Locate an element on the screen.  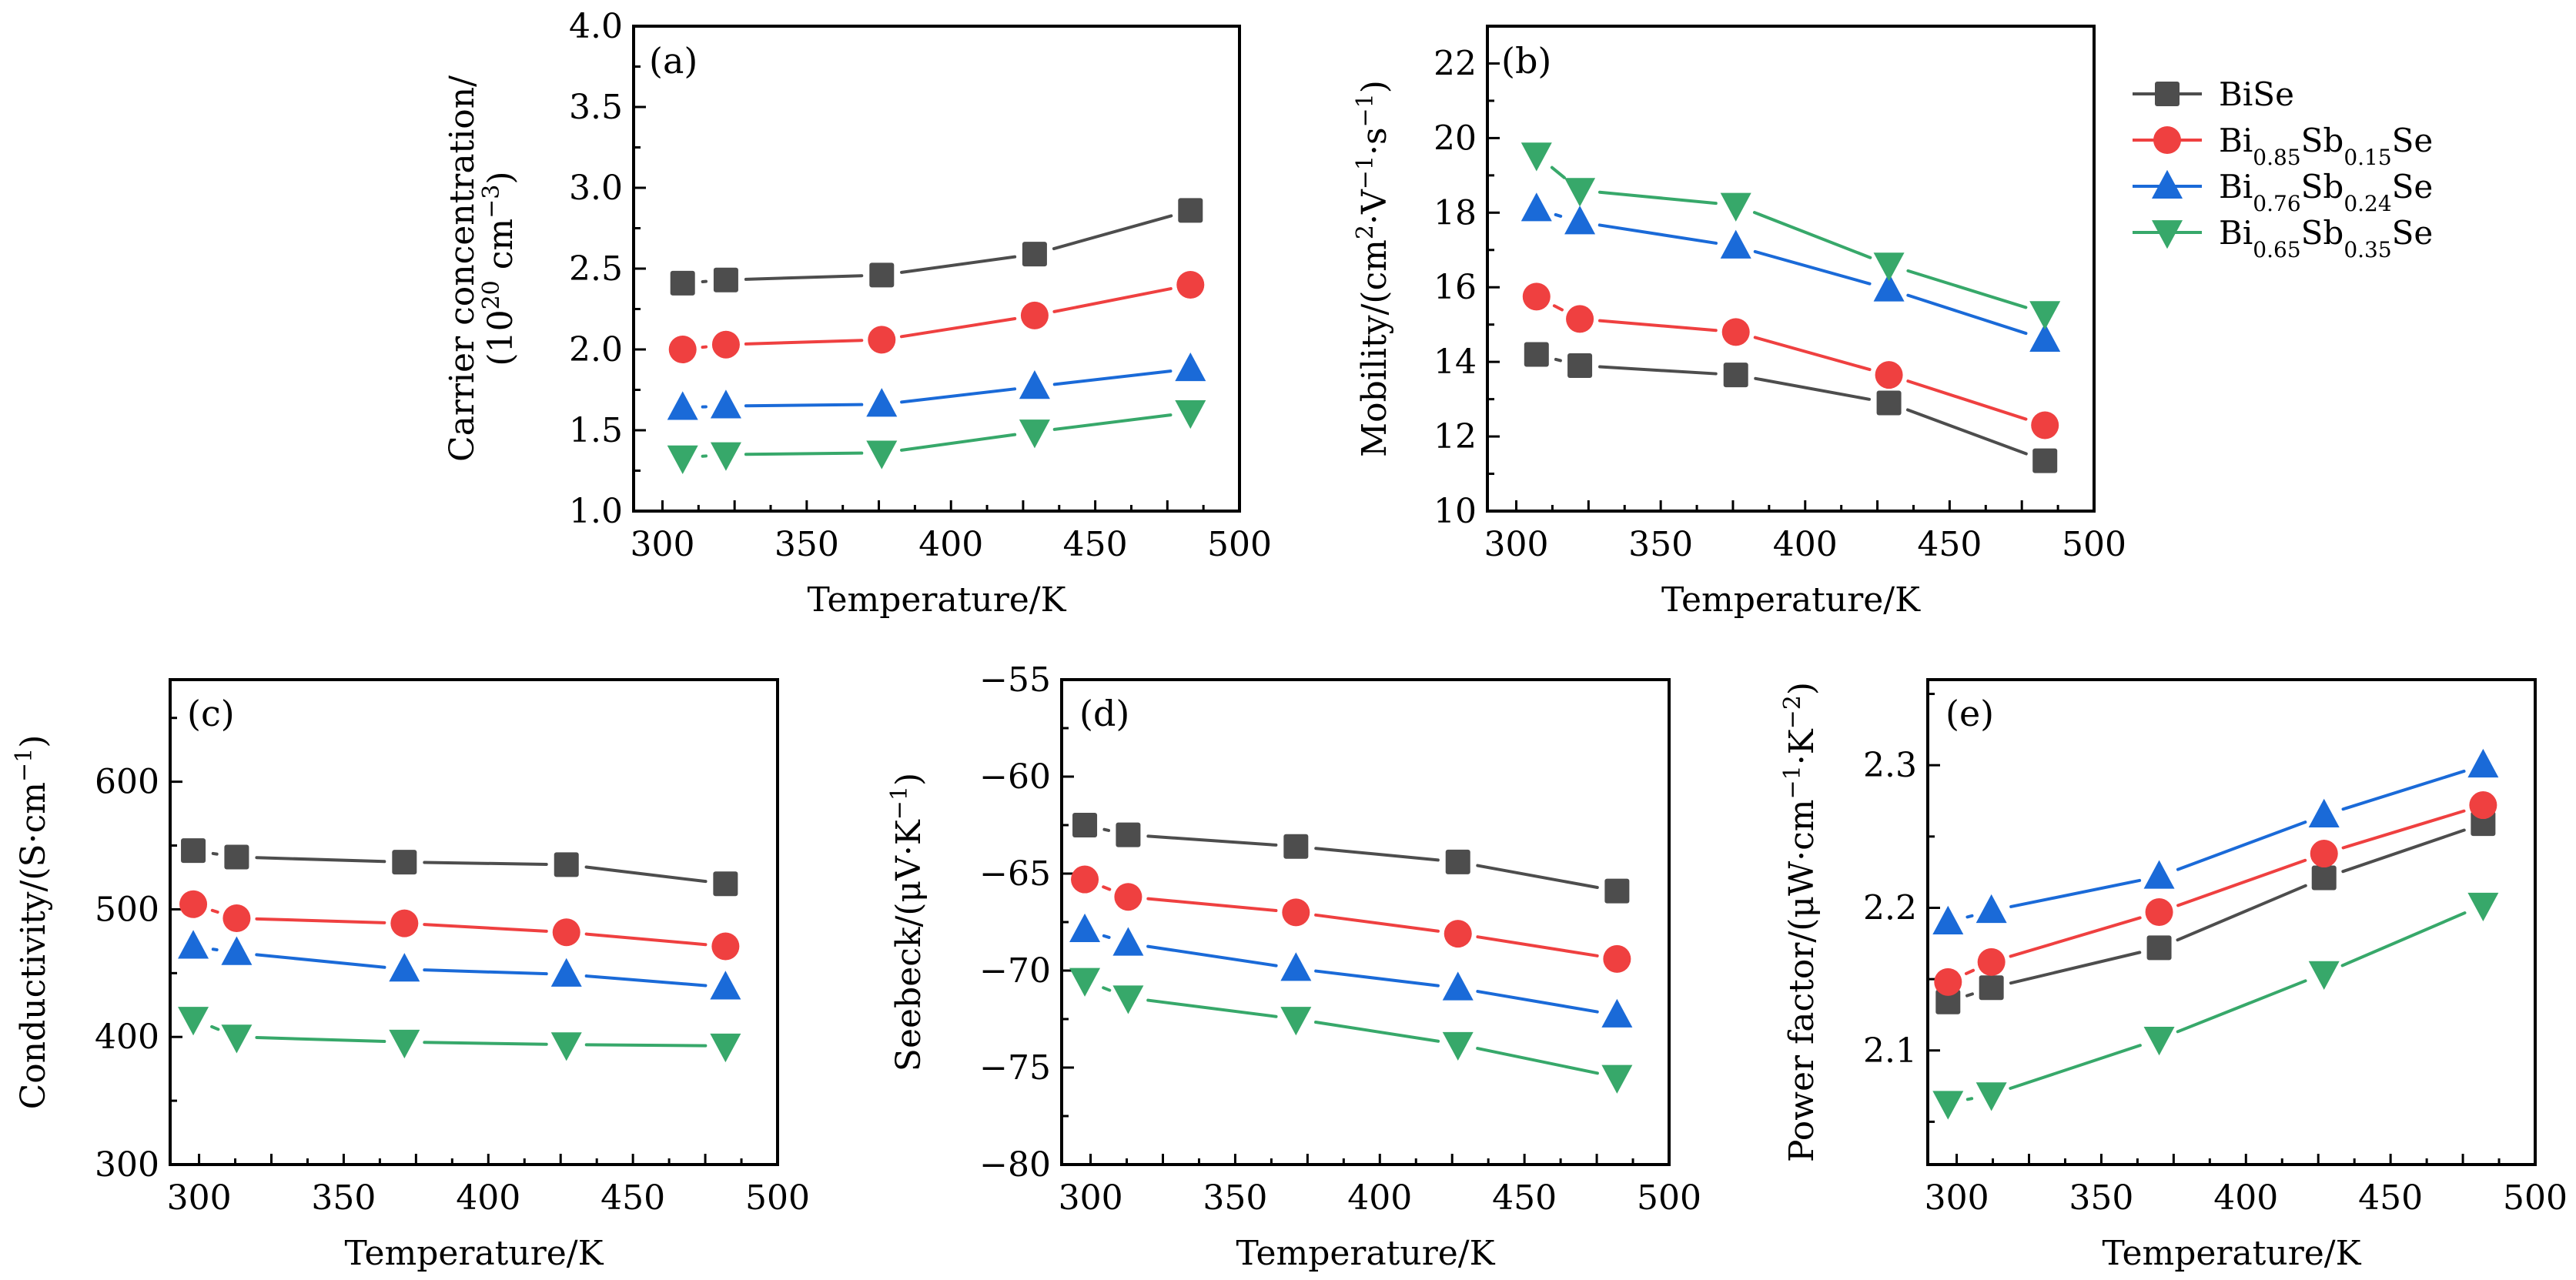
y-tick-label: 400 is located at coordinates (127, 1037).